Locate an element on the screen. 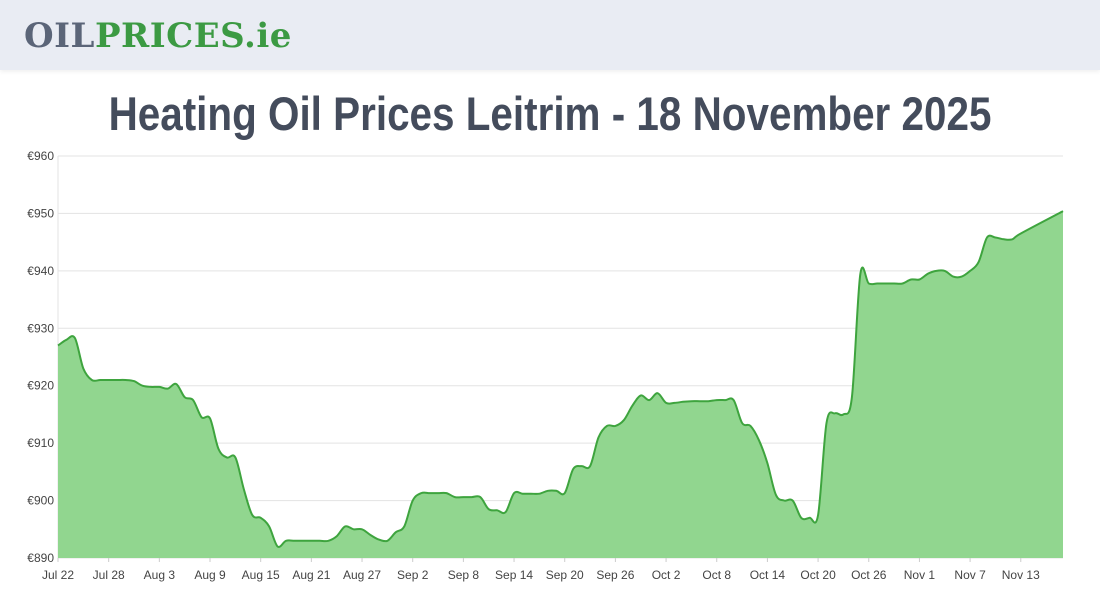 Image resolution: width=1100 pixels, height=600 pixels. x-tick-label: Nov 1 is located at coordinates (920, 575).